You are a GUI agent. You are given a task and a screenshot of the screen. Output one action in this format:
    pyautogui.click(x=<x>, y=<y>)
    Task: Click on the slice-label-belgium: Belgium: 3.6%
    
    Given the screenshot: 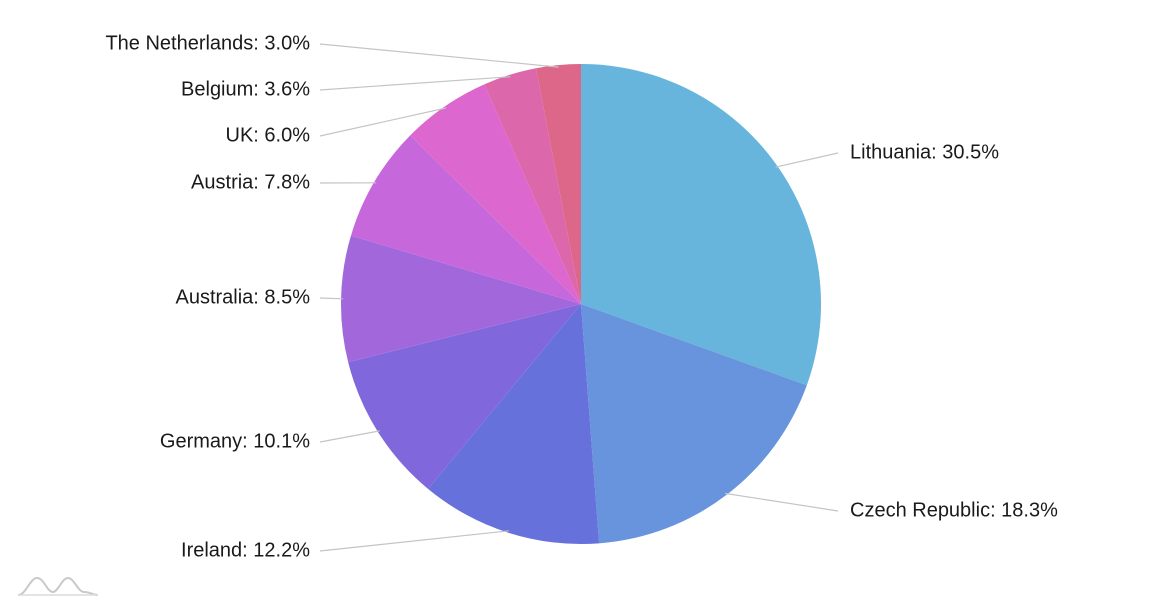 What is the action you would take?
    pyautogui.click(x=245, y=89)
    